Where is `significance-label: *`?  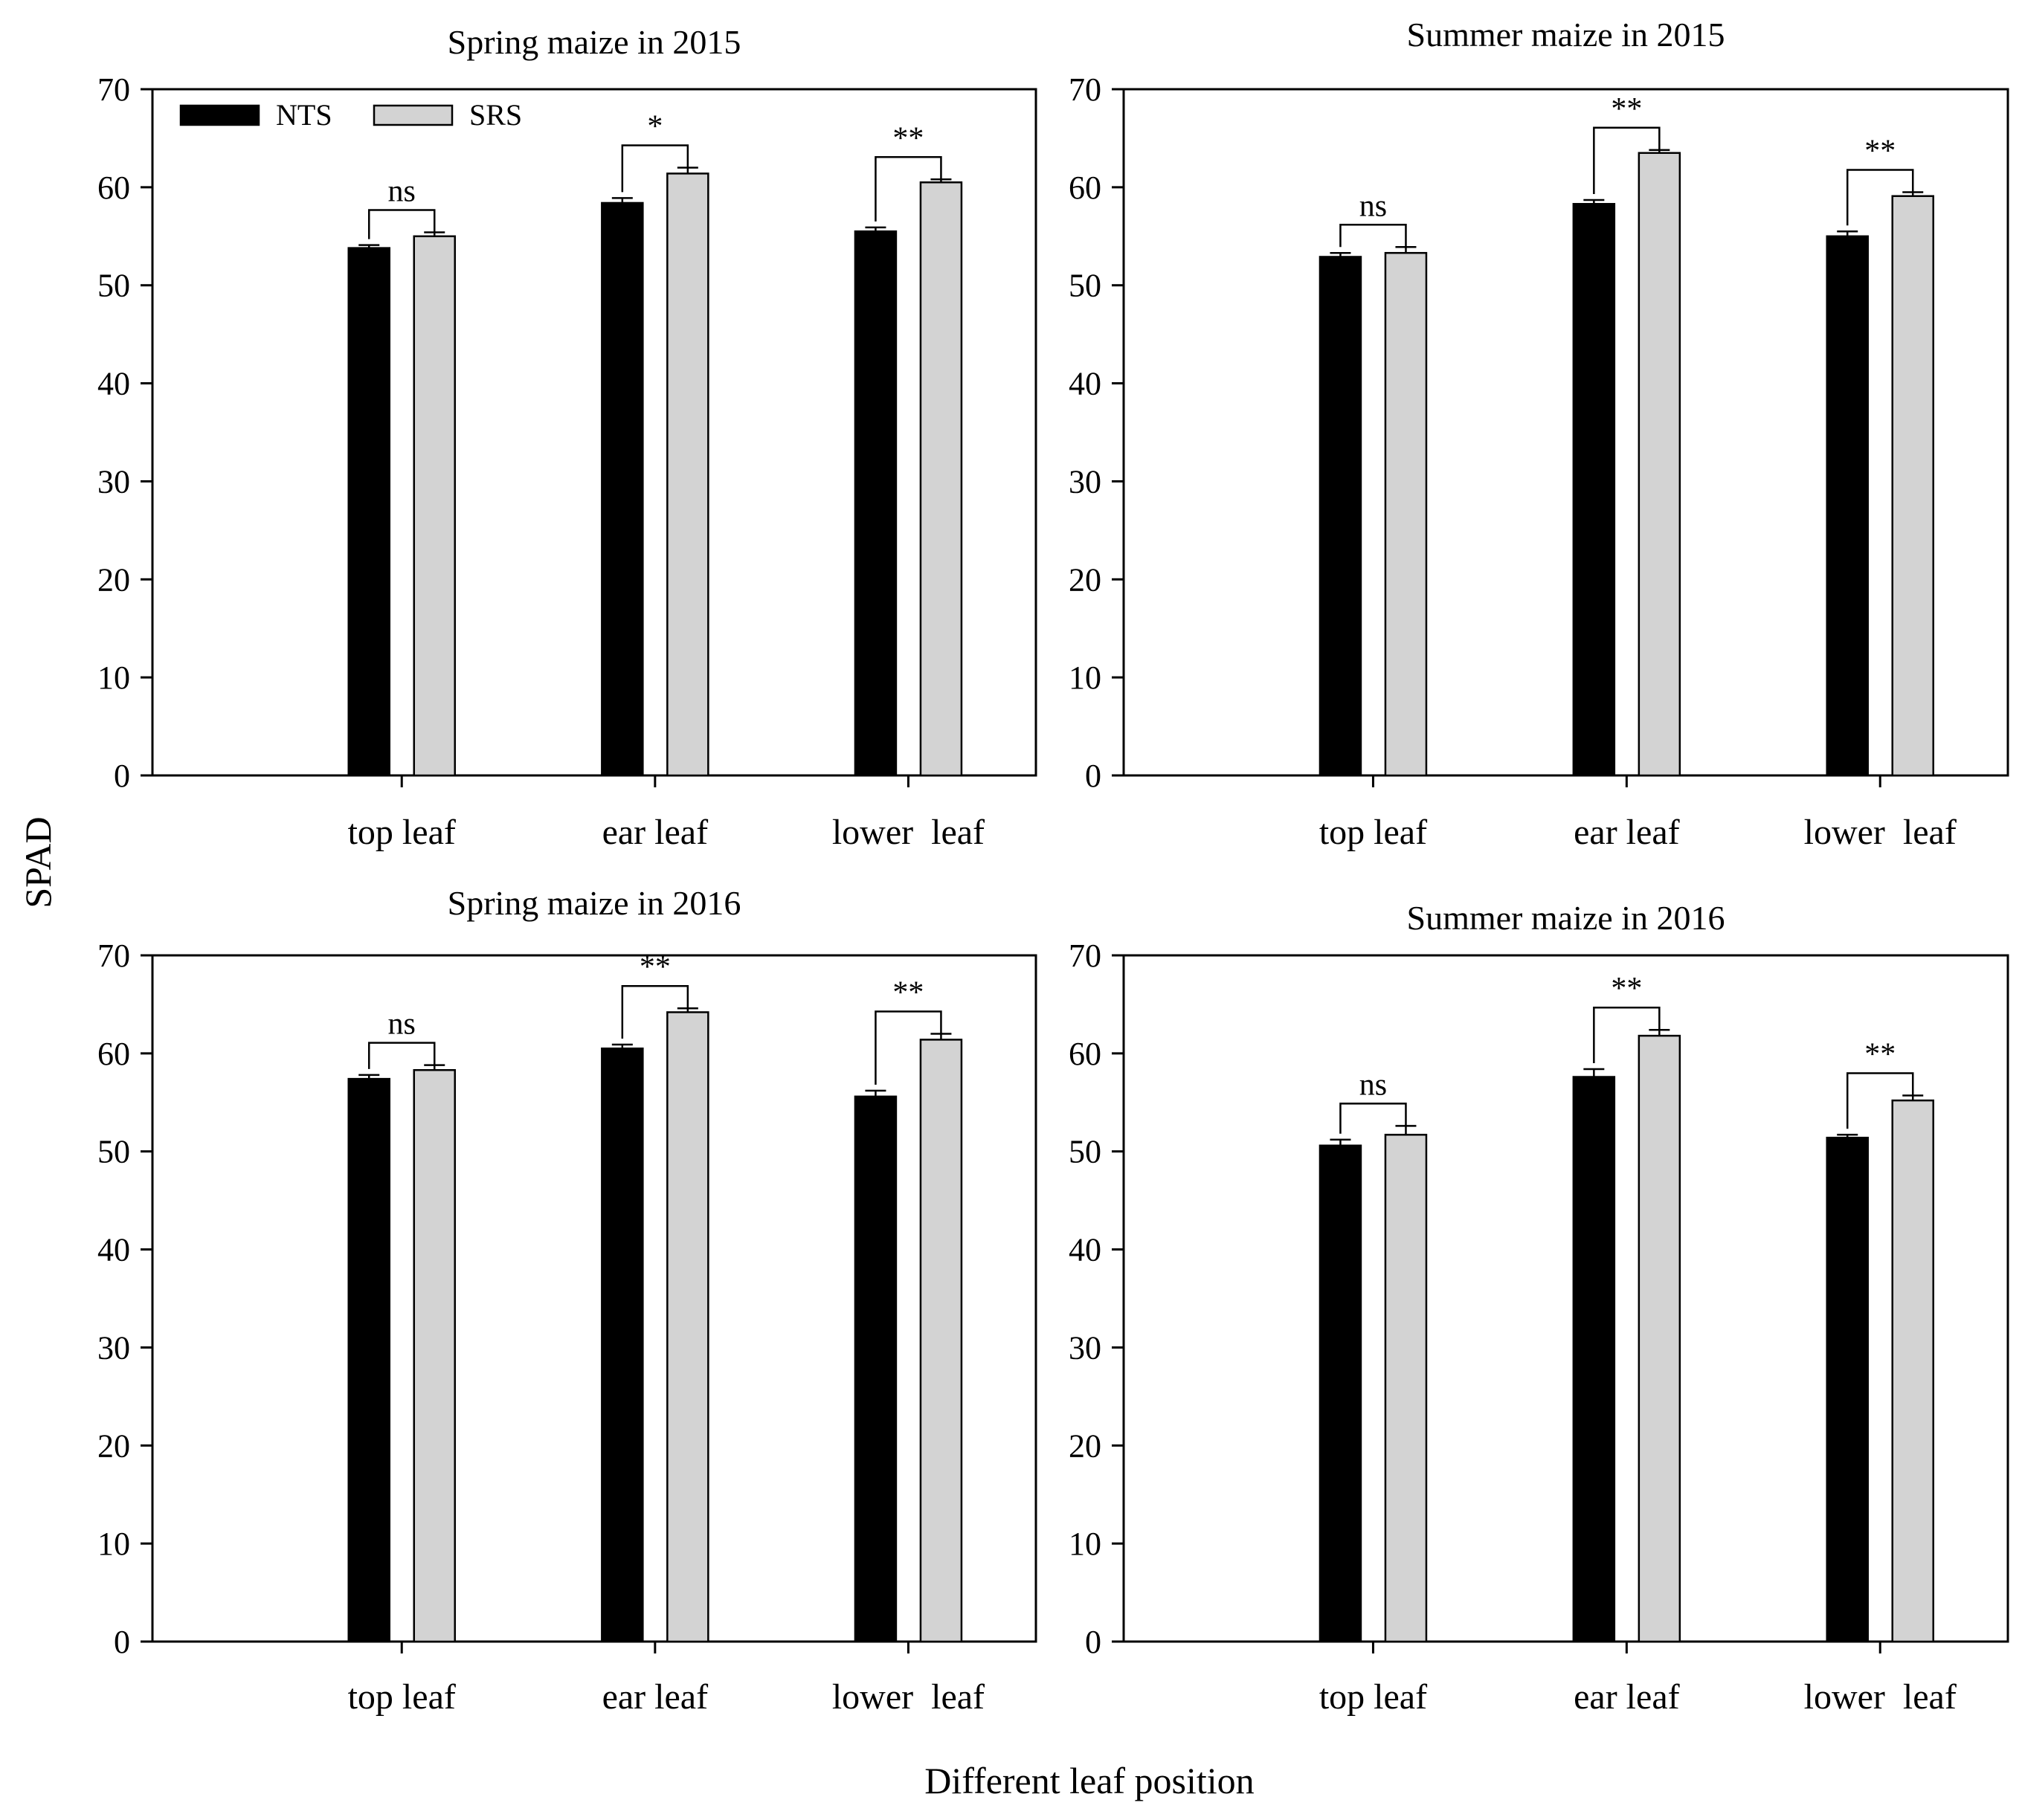
significance-label: * is located at coordinates (655, 126).